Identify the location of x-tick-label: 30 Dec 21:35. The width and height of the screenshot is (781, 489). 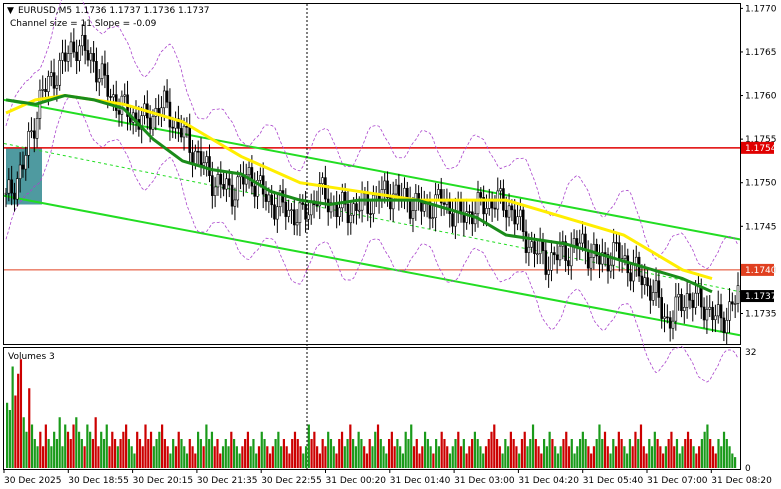
(227, 481).